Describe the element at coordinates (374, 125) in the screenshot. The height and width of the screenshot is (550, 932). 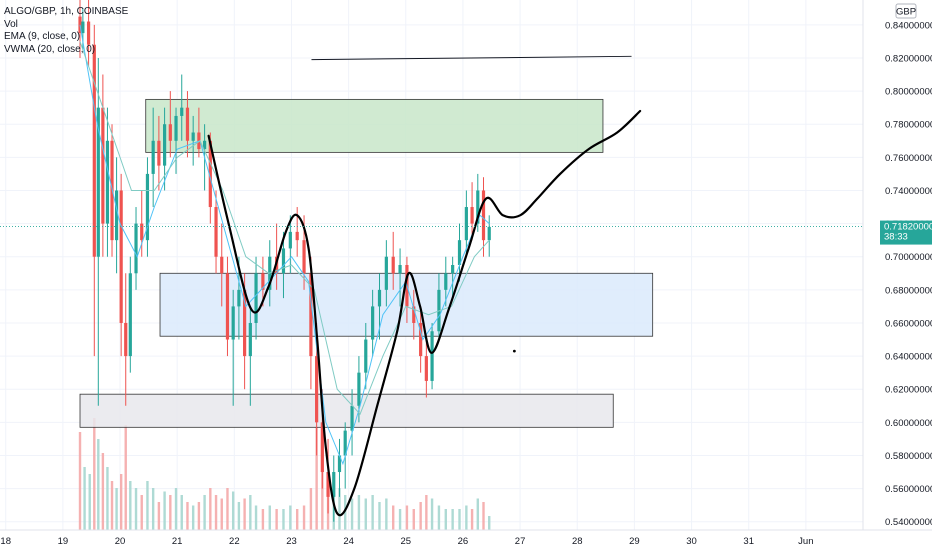
I see `resistance-zone` at that location.